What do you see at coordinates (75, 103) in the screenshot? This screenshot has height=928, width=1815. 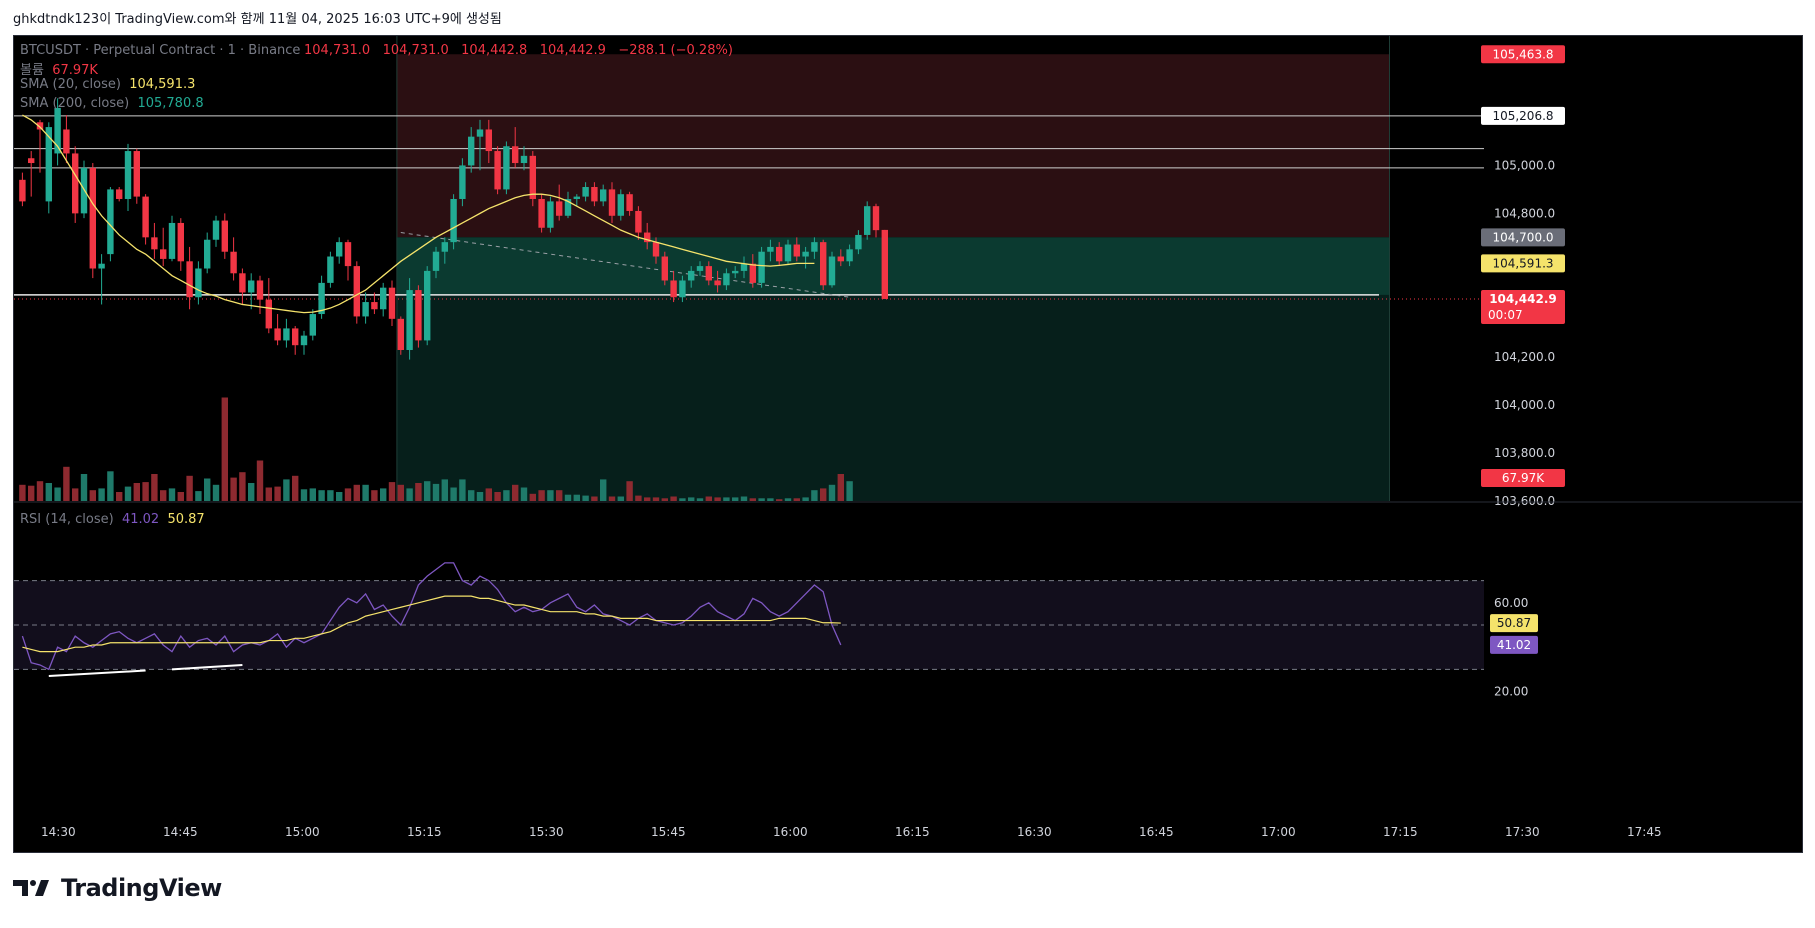 I see `sma200-label: SMA (200, close)` at bounding box center [75, 103].